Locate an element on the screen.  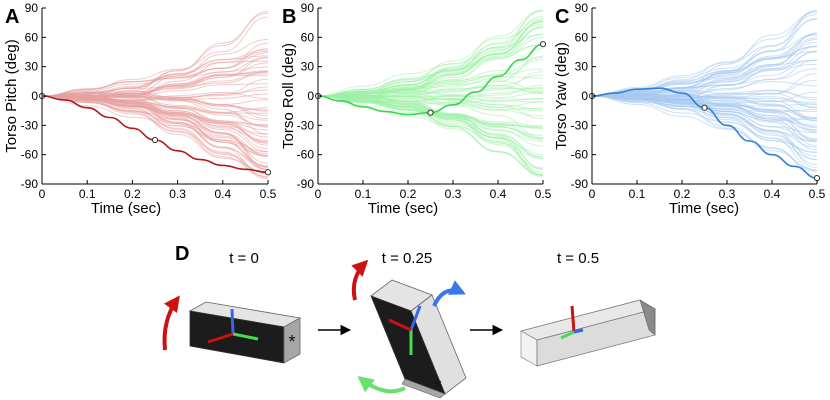
panel-b-highlight is located at coordinates (430, 78).